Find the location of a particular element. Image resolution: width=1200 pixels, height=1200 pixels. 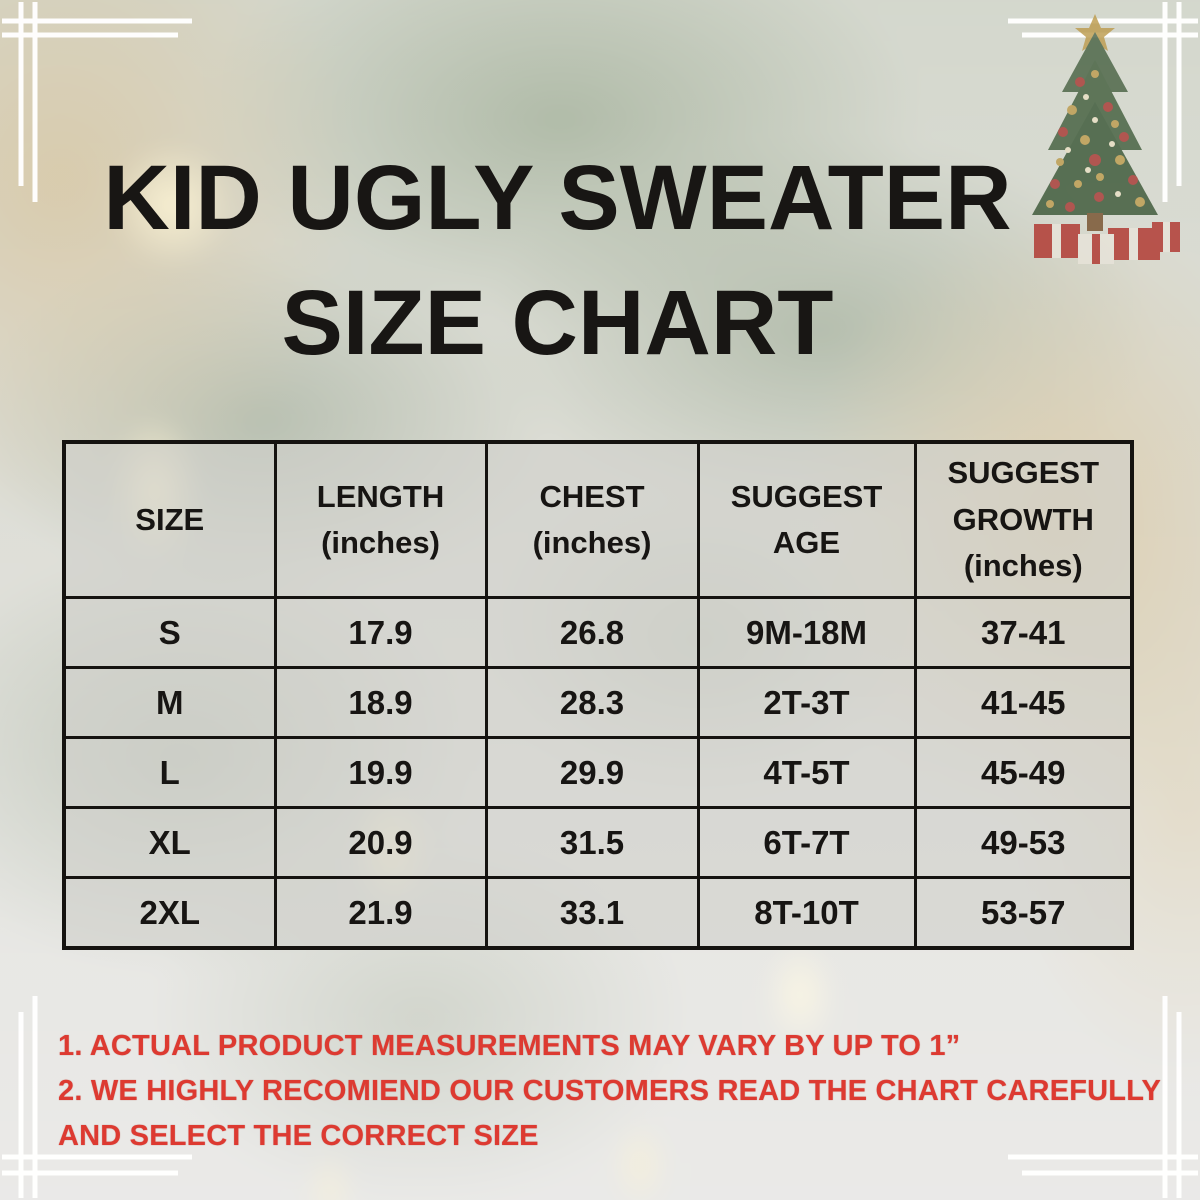

table-cell: 8T-10T is located at coordinates (806, 913).